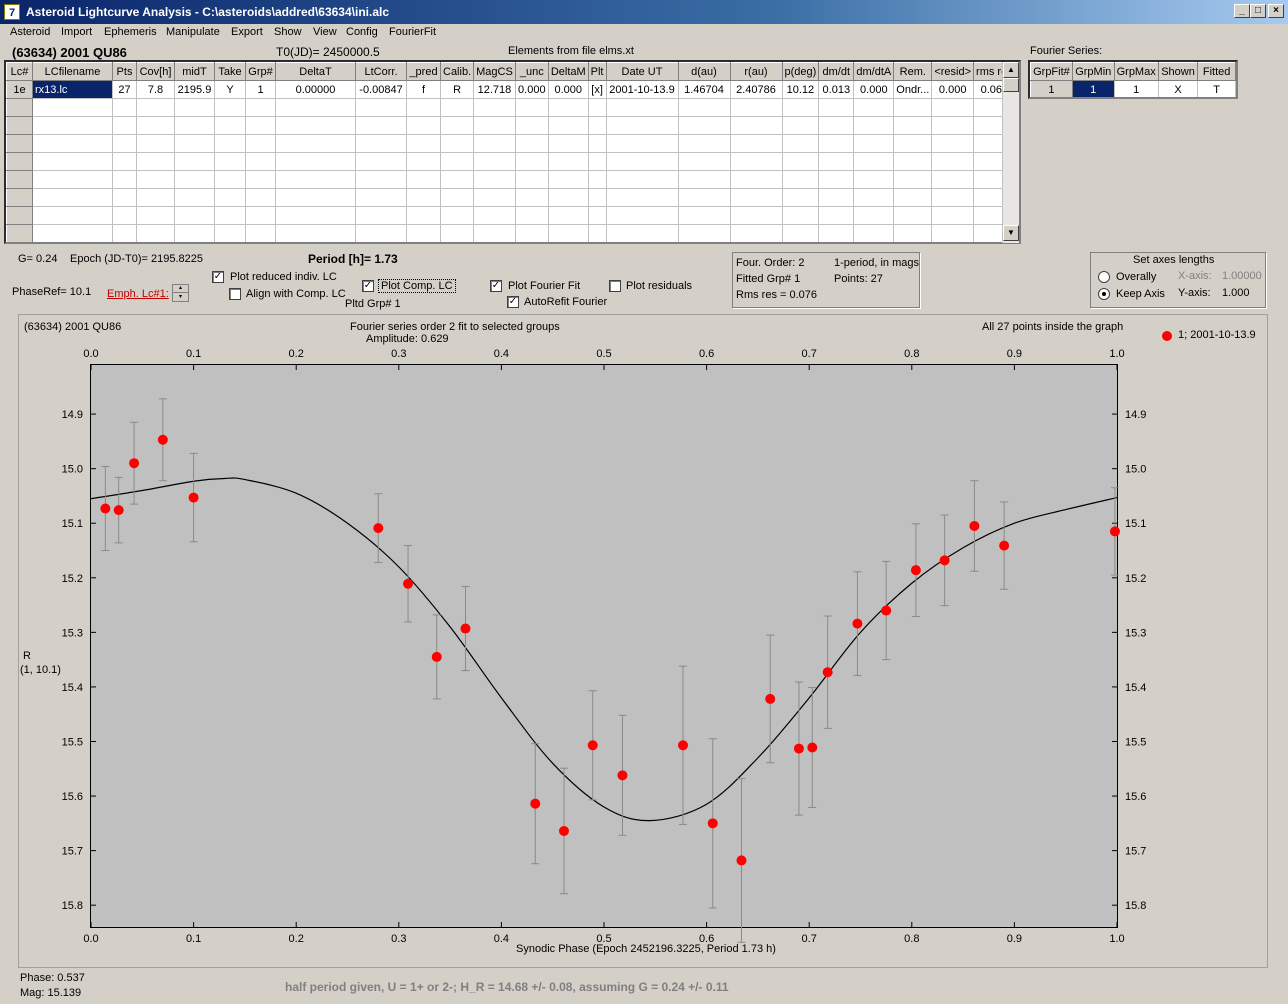  What do you see at coordinates (911, 939) in the screenshot?
I see `x-tick-label-bottom: 0.8` at bounding box center [911, 939].